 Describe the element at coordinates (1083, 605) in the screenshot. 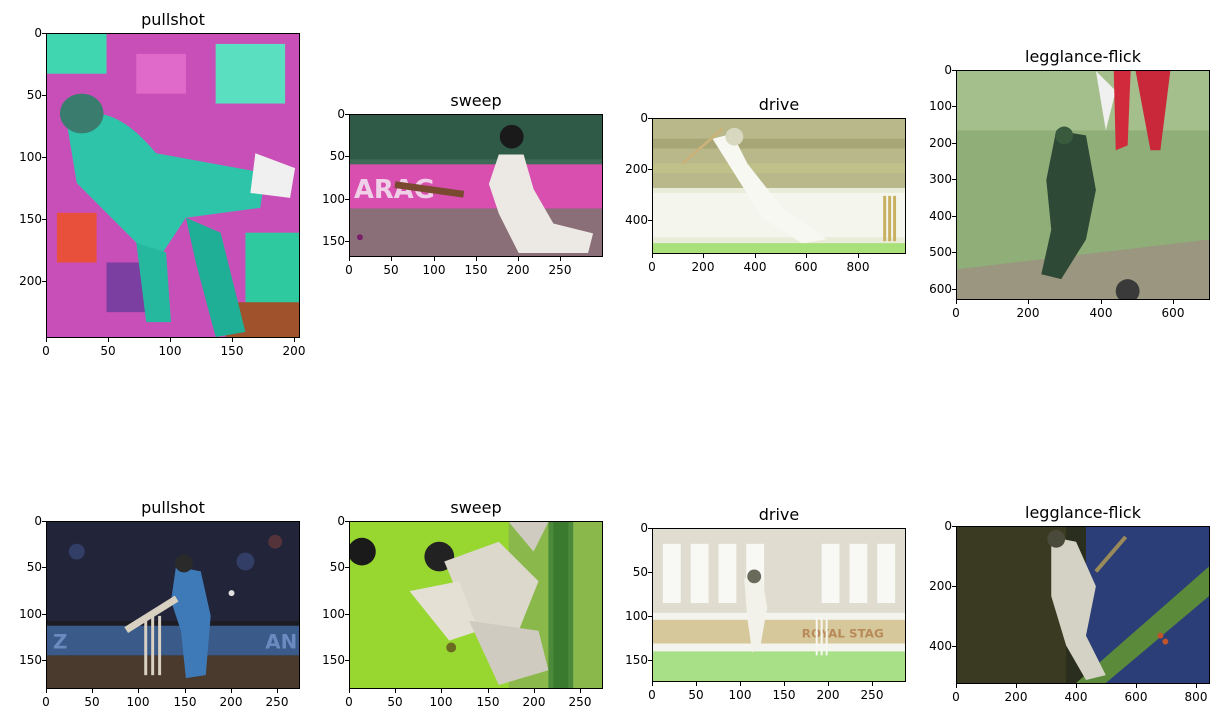

I see `image-legglance-flick-rotated` at that location.